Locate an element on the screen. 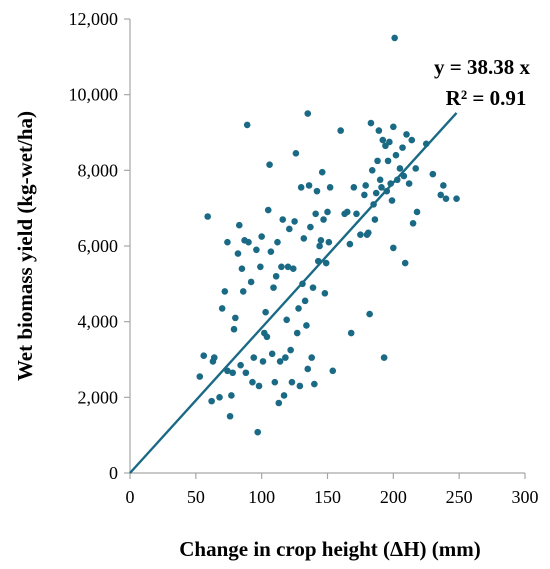 The width and height of the screenshot is (550, 569). y-tick-label: 10,000 is located at coordinates (94, 95).